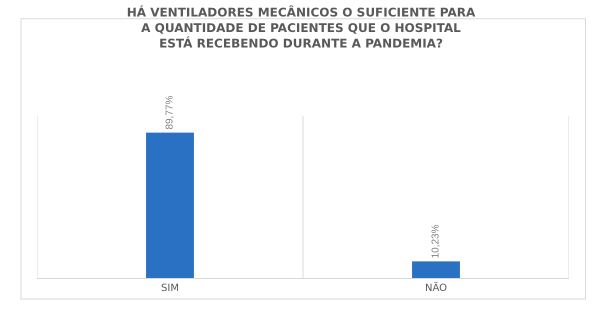 The image size is (602, 329). Describe the element at coordinates (170, 288) in the screenshot. I see `x-tick-label: SIM` at that location.